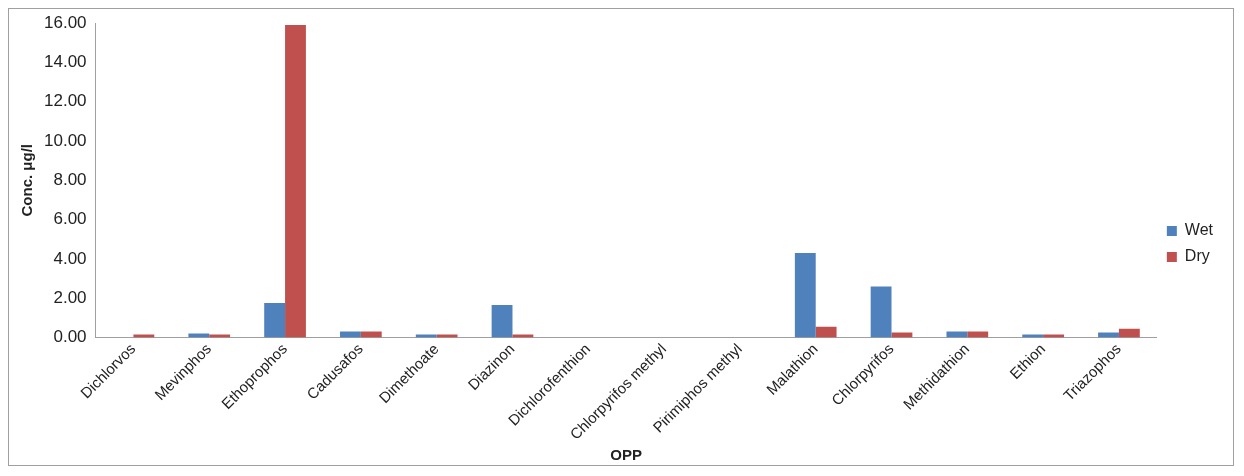  Describe the element at coordinates (65, 140) in the screenshot. I see `y-tick-label: 10.00` at that location.